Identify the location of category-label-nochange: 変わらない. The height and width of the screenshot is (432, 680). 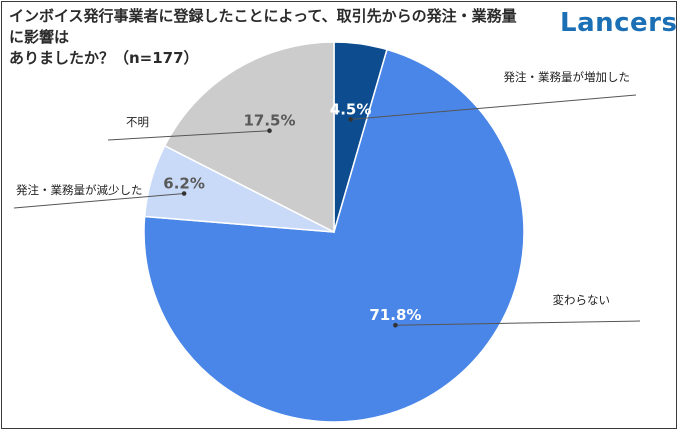
(582, 300).